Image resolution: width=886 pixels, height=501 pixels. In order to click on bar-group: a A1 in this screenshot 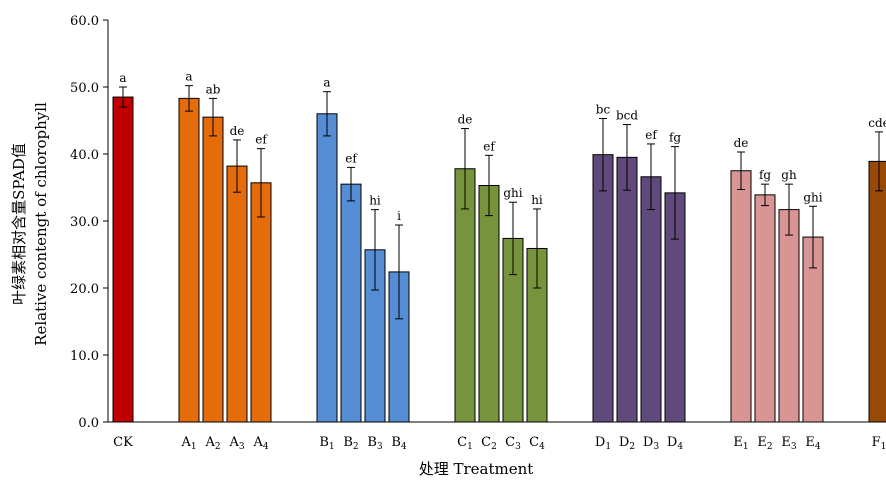, I will do `click(189, 261)`.